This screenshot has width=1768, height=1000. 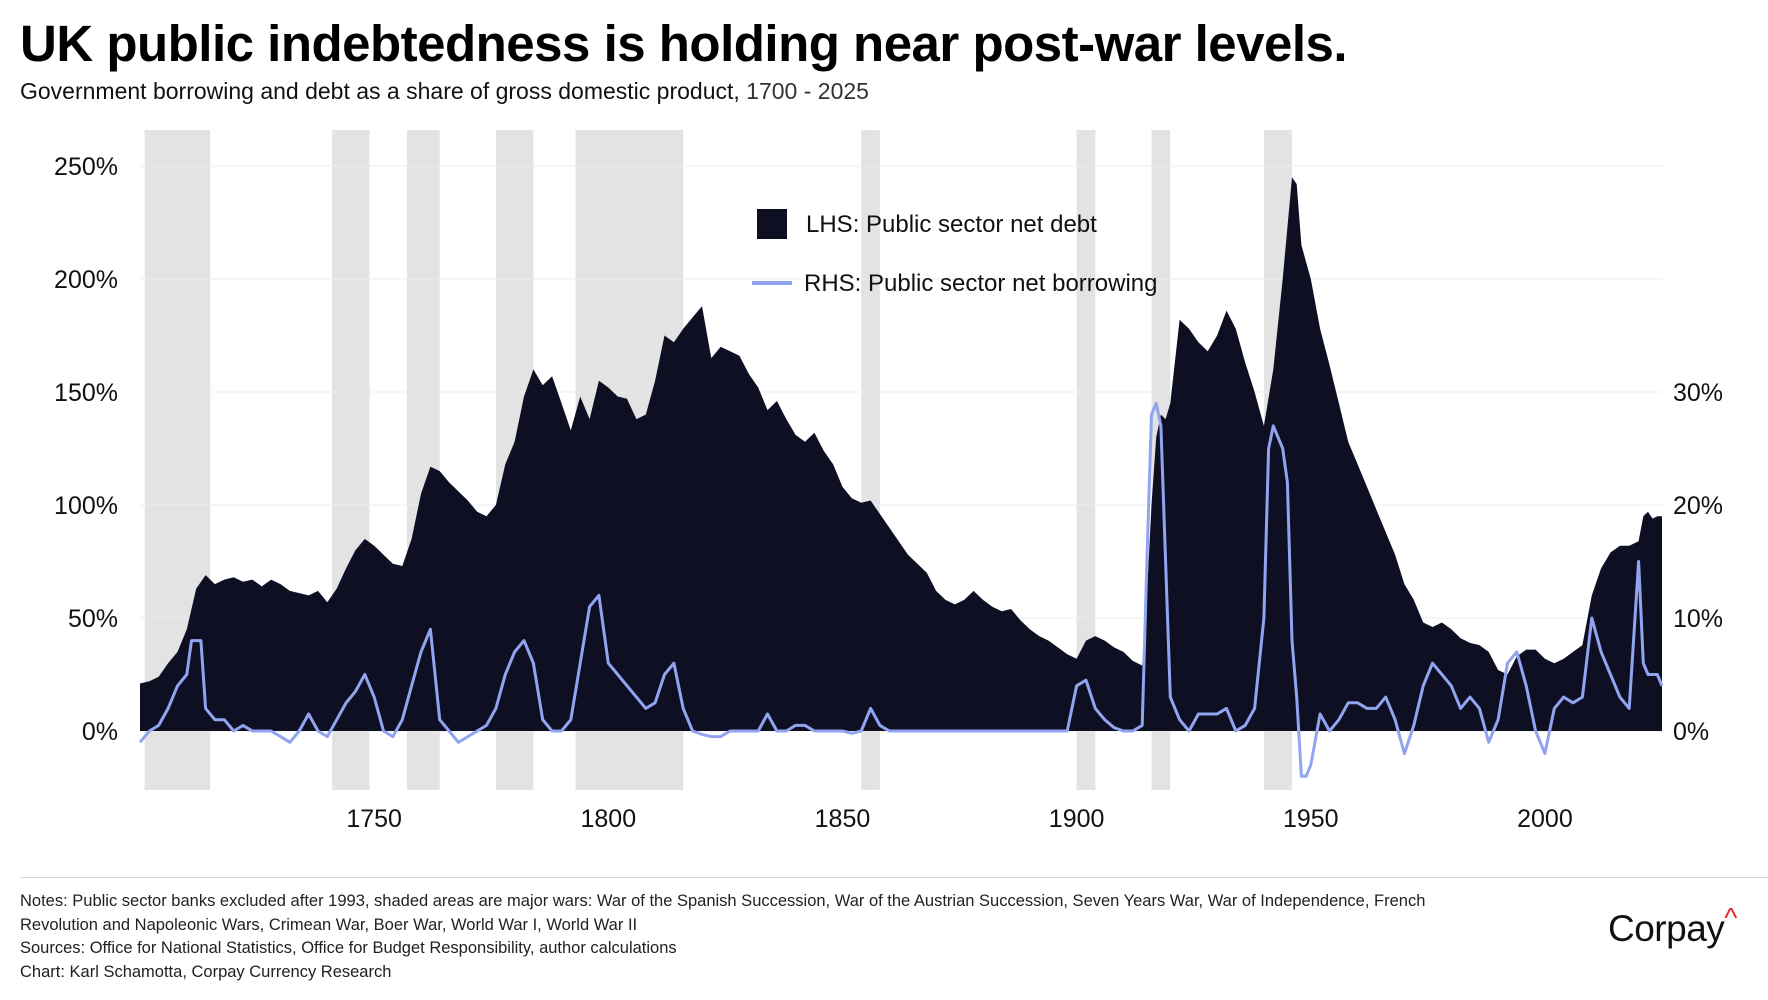 What do you see at coordinates (980, 283) in the screenshot?
I see `legend-label-borrowing: RHS: Public sector net borrowing` at bounding box center [980, 283].